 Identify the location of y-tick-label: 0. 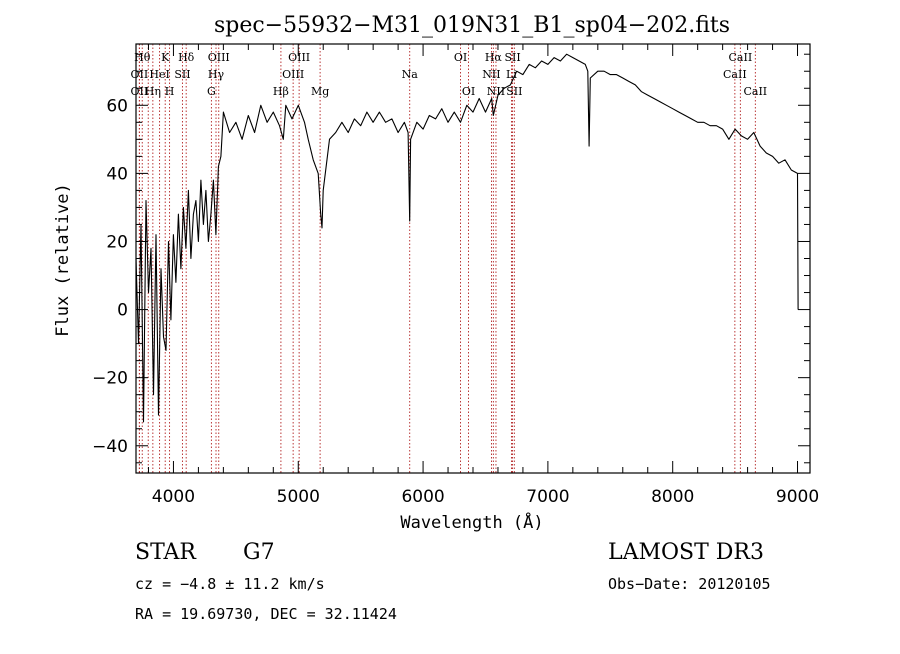
(122, 311).